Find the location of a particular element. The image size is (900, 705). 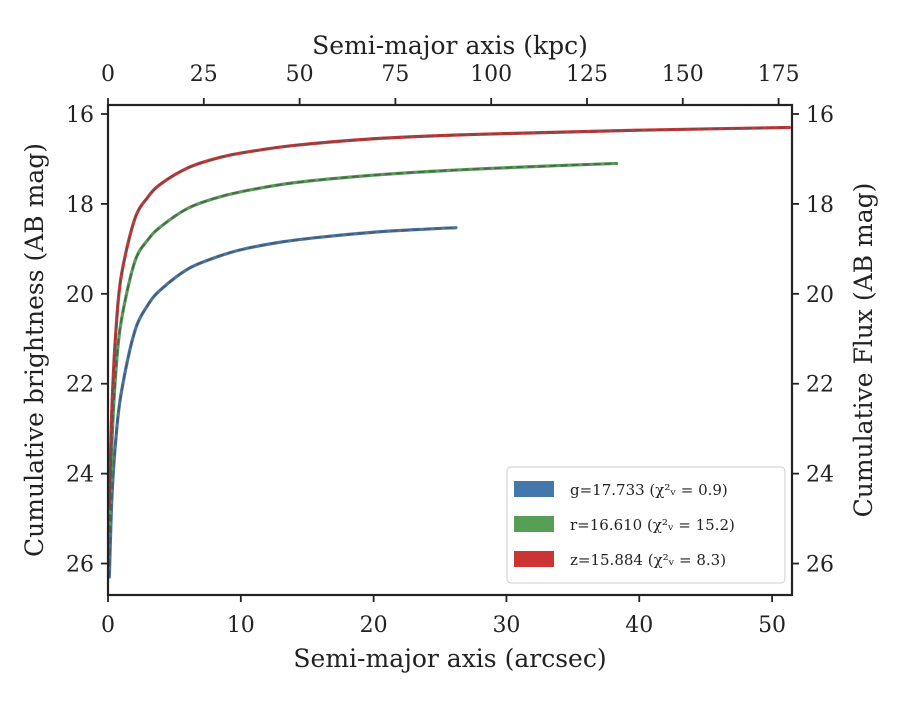

legend-swatch-r is located at coordinates (534, 524).